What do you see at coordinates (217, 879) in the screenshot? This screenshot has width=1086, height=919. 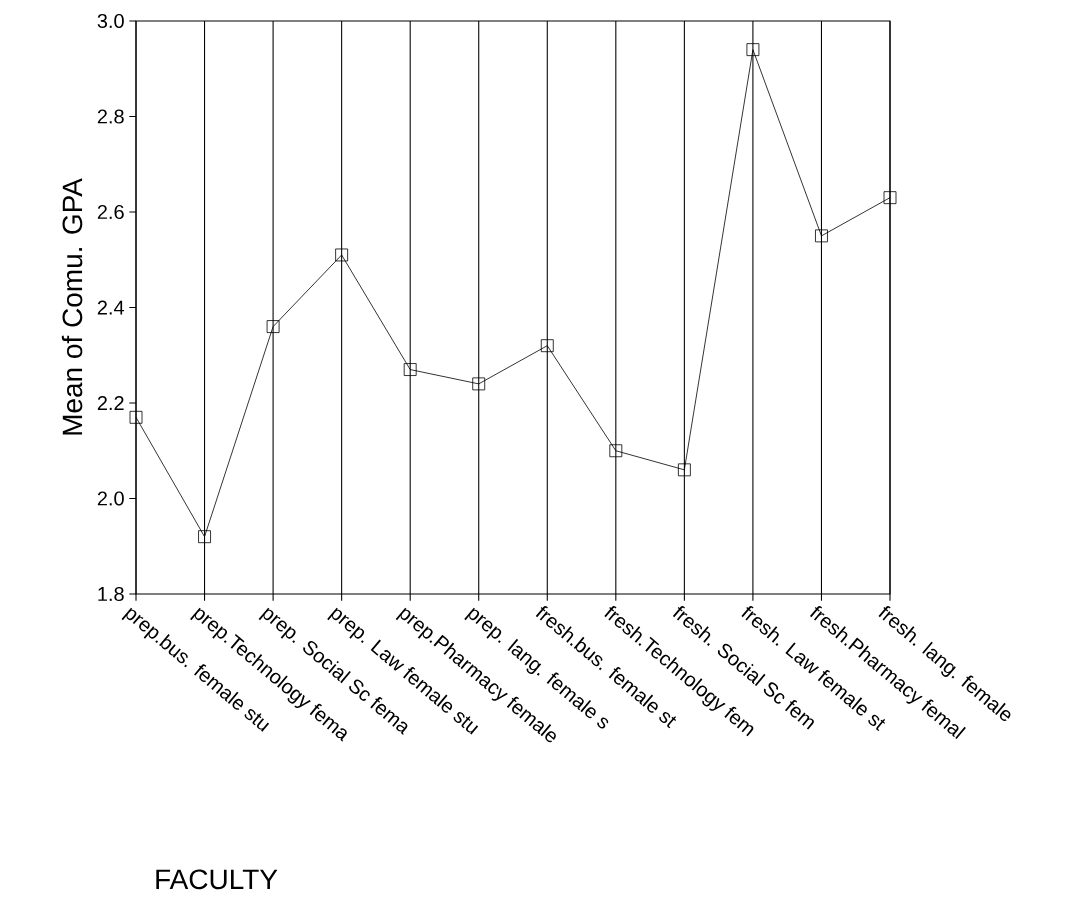 I see `x-axis-title: FACULTY` at bounding box center [217, 879].